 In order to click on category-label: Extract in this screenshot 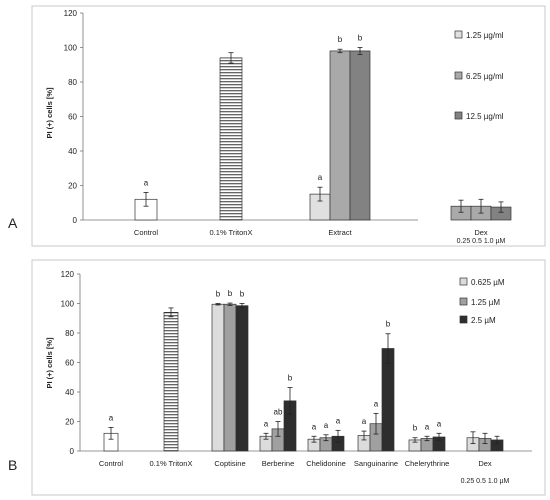, I will do `click(340, 232)`.